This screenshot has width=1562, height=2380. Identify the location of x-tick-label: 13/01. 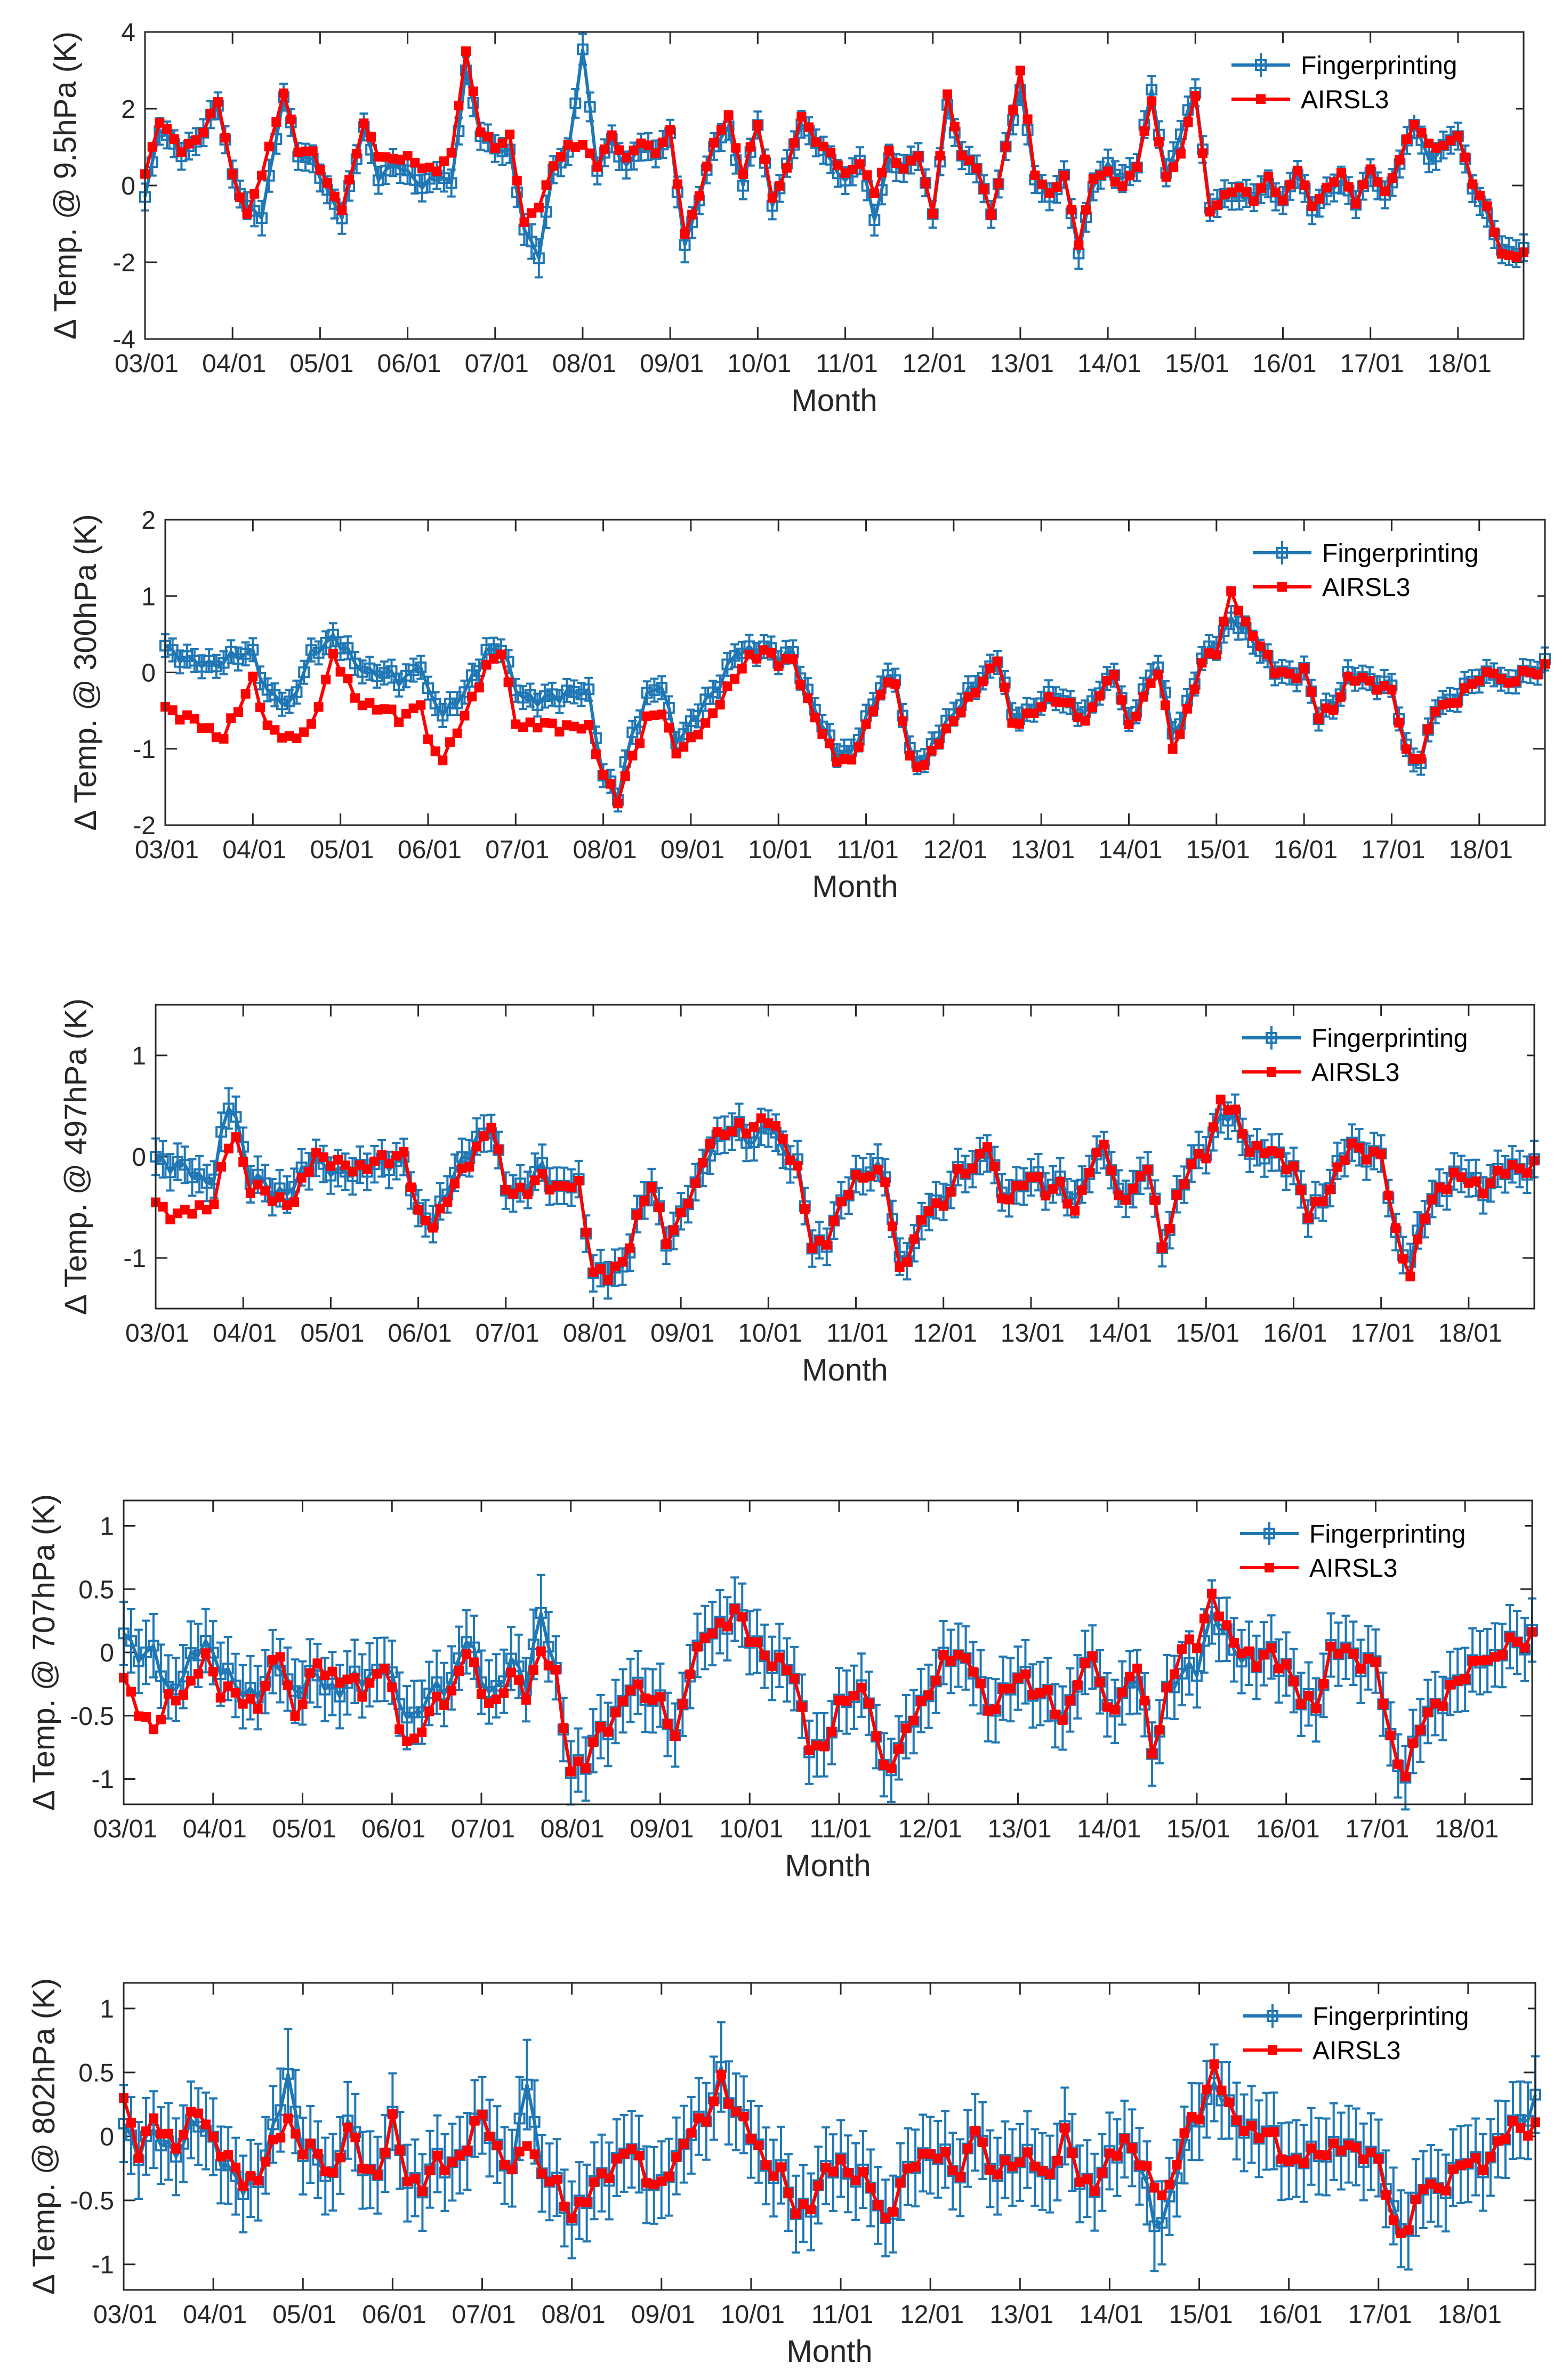
(1019, 1829).